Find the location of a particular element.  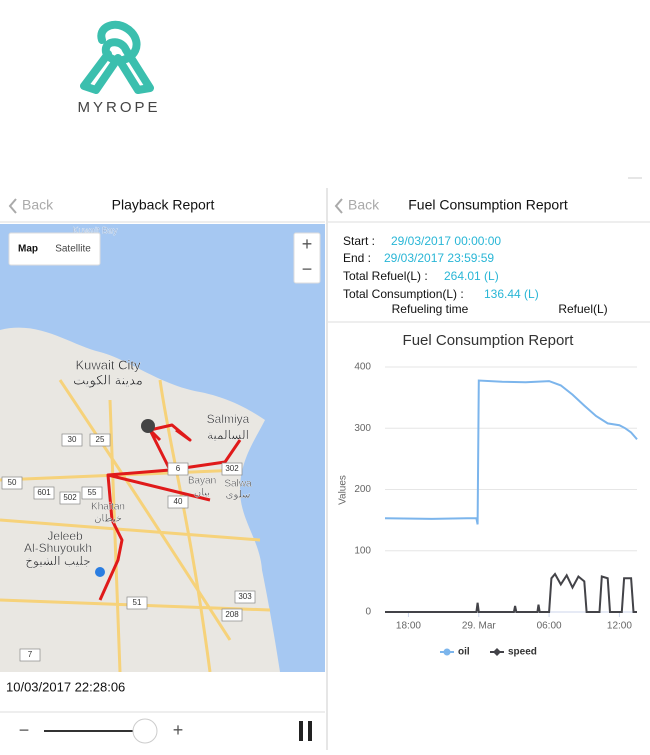

end-marker is located at coordinates (100, 572).